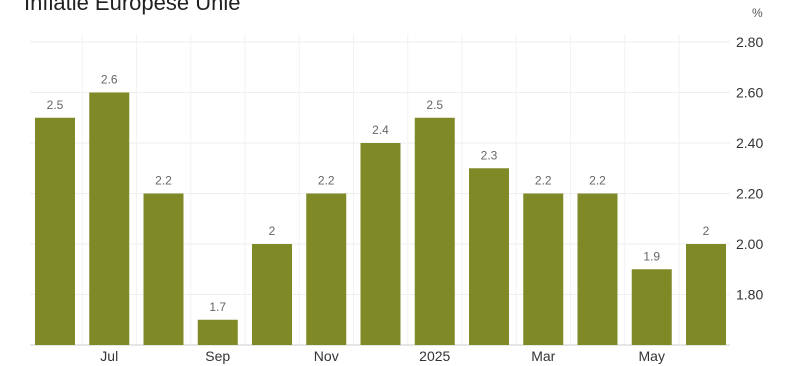  I want to click on x-tick-label: 2025, so click(434, 356).